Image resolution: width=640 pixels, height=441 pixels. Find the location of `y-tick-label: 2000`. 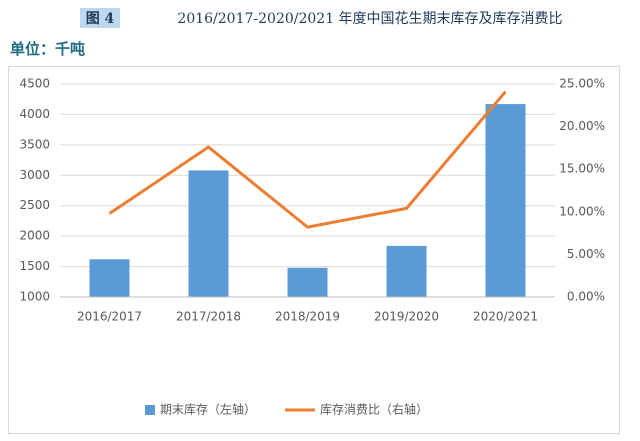

y-tick-label: 2000 is located at coordinates (34, 236).